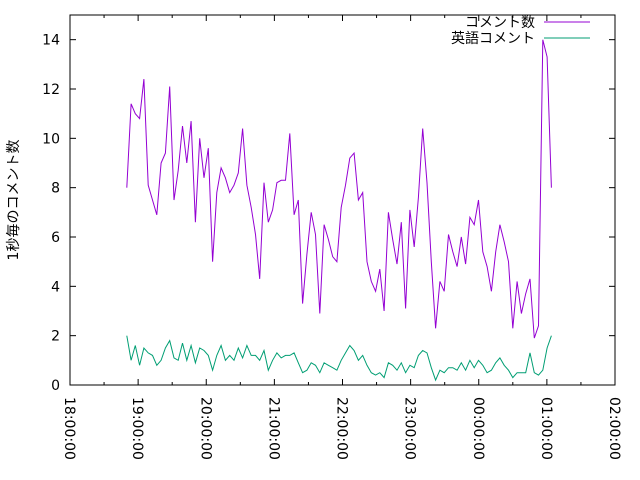 Image resolution: width=640 pixels, height=480 pixels. I want to click on x-tick-label: 23:00:00, so click(410, 428).